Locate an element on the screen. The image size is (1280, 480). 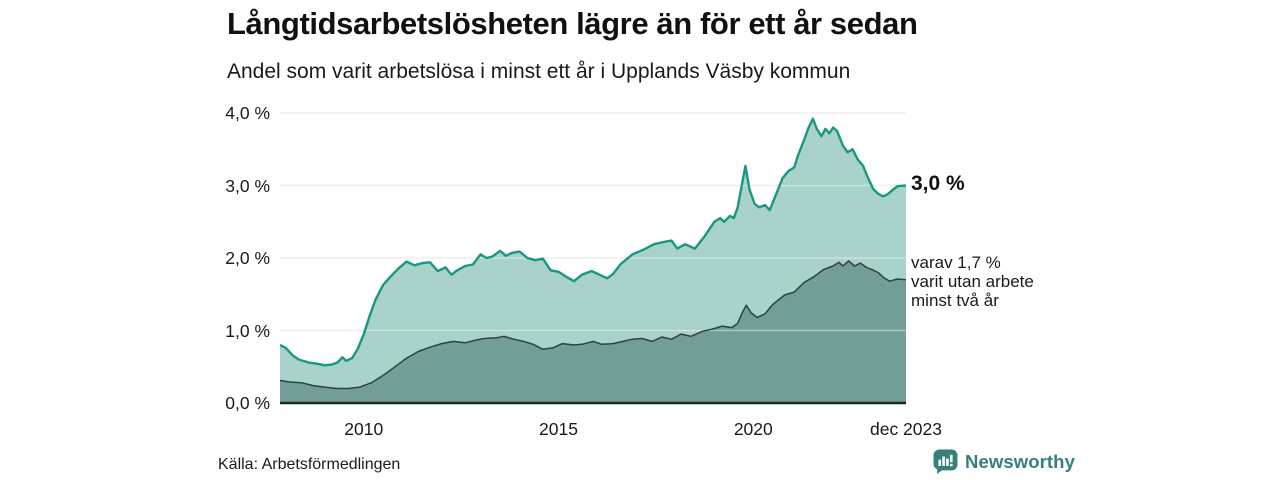
two-year-annotation-line: minst två år is located at coordinates (955, 300).